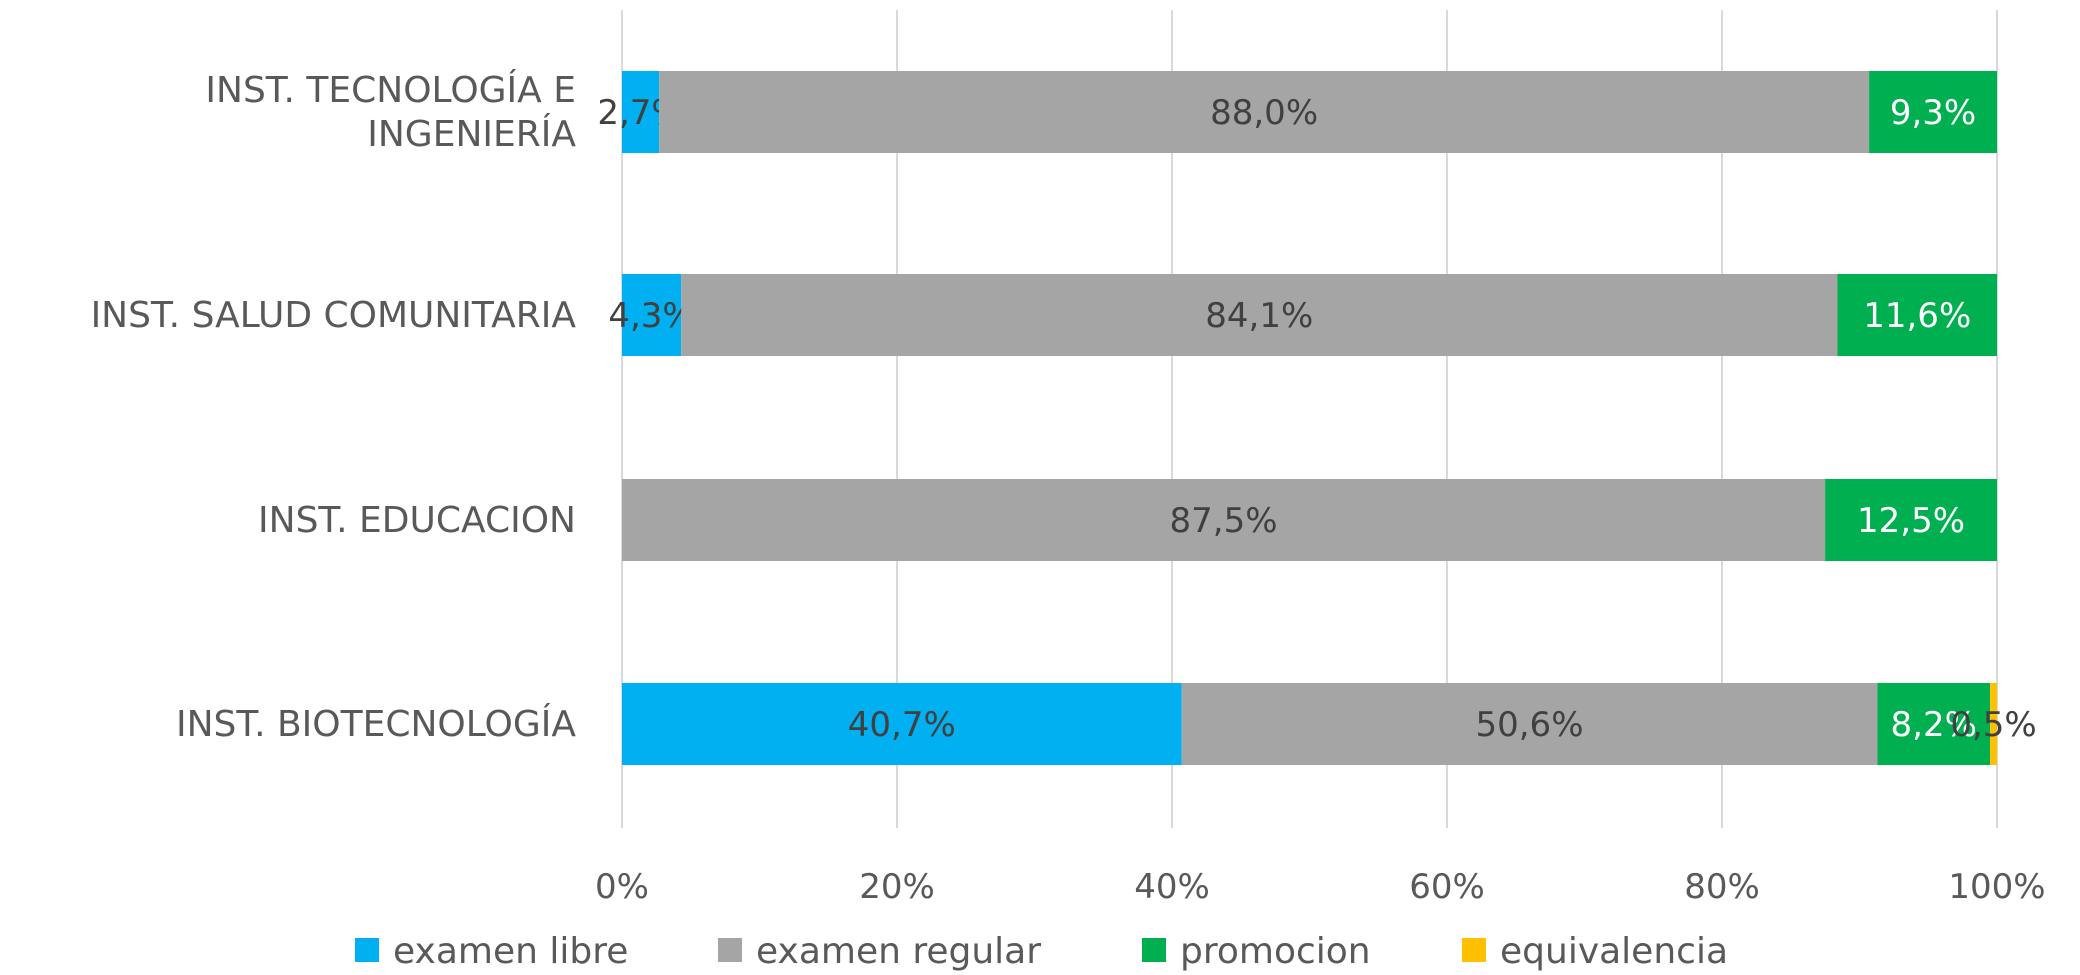 This screenshot has height=975, width=2080. Describe the element at coordinates (898, 951) in the screenshot. I see `legend-label: examen regular` at that location.